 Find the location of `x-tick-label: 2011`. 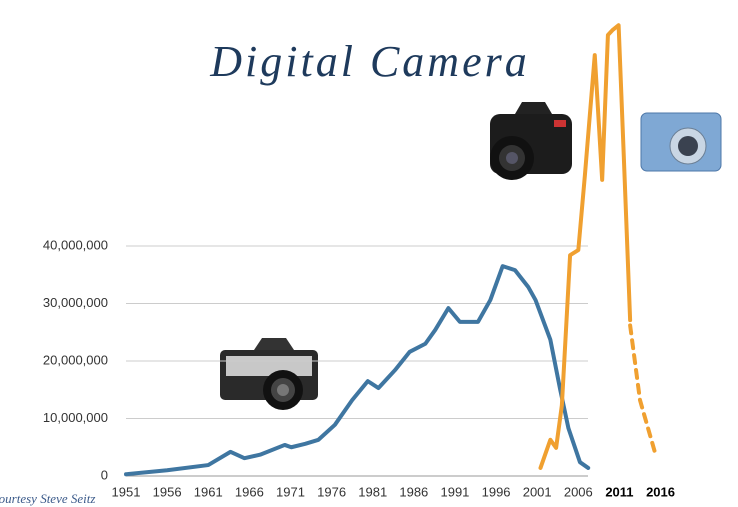

x-tick-label: 2011 is located at coordinates (619, 491).